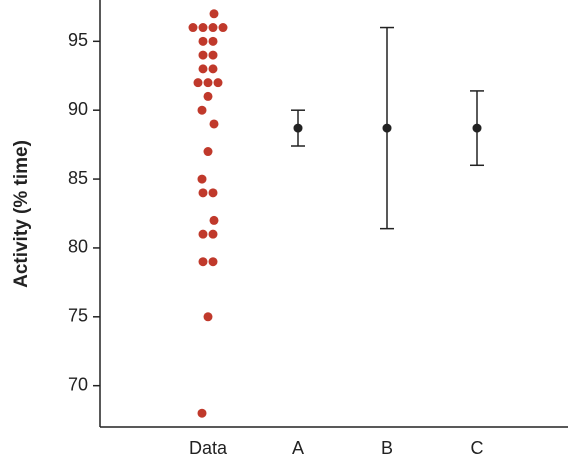  What do you see at coordinates (78, 247) in the screenshot?
I see `y-tick-label: 80` at bounding box center [78, 247].